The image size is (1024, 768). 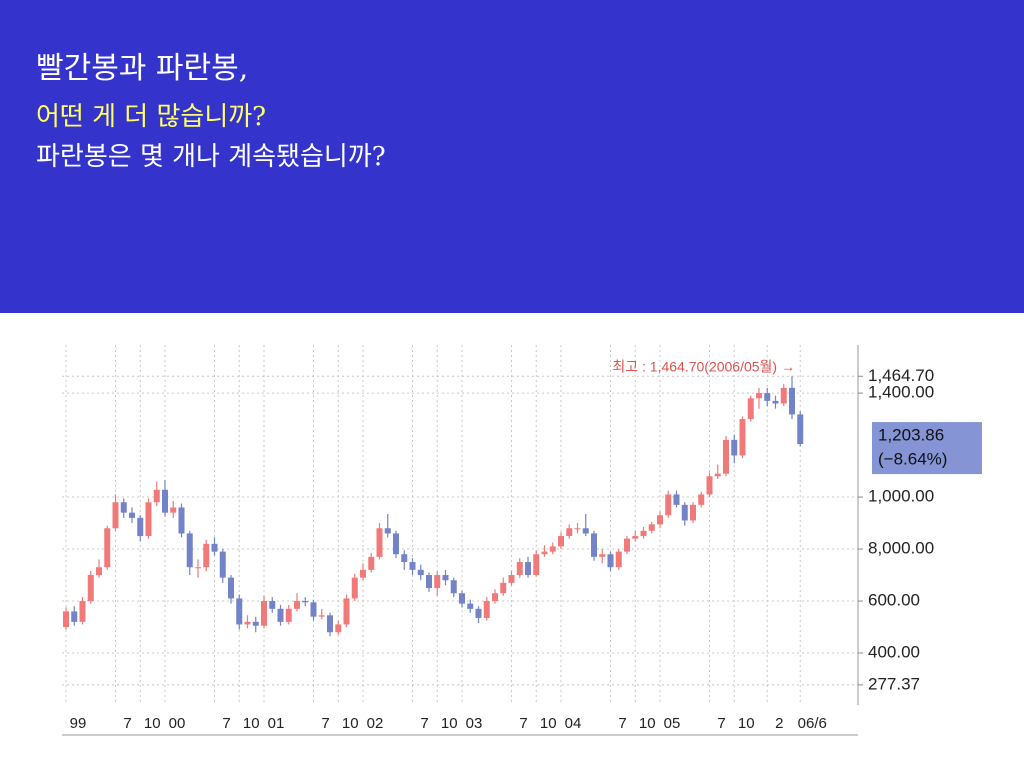 I want to click on y-tick-label: 1,464.70, so click(x=901, y=375).